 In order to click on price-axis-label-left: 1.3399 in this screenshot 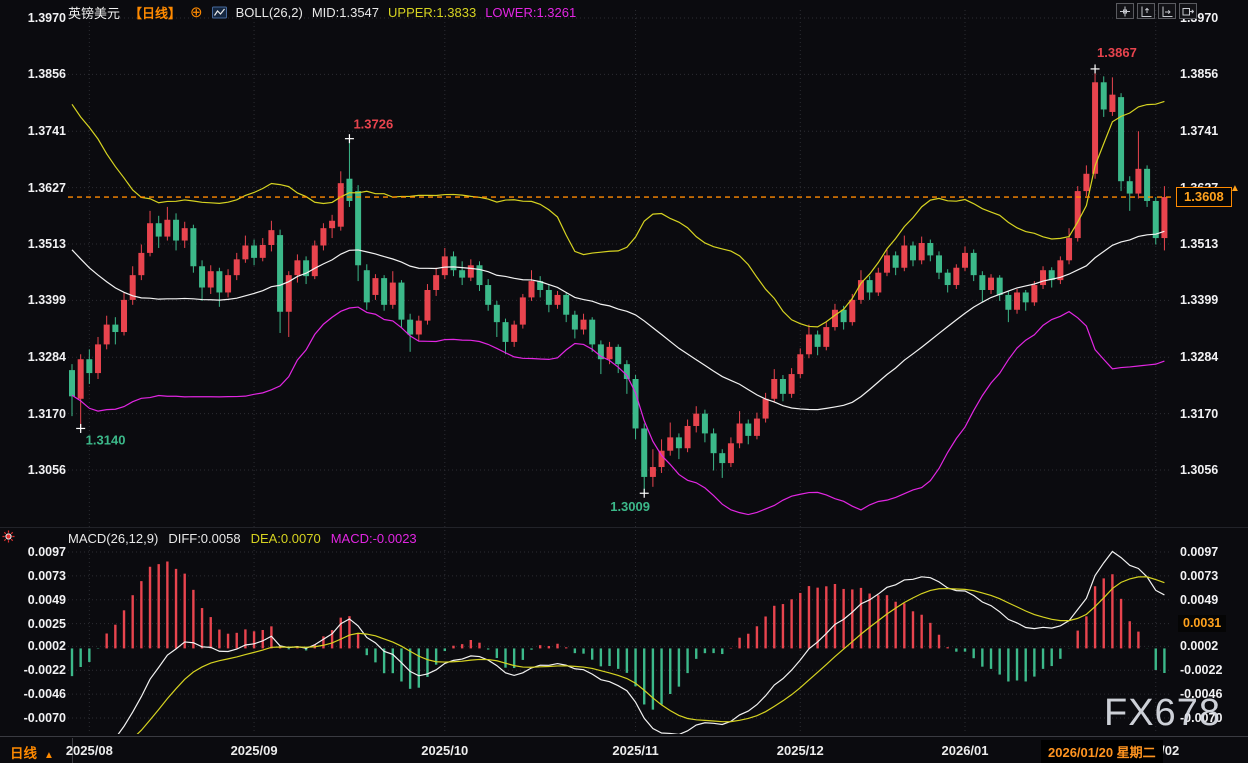, I will do `click(46, 300)`.